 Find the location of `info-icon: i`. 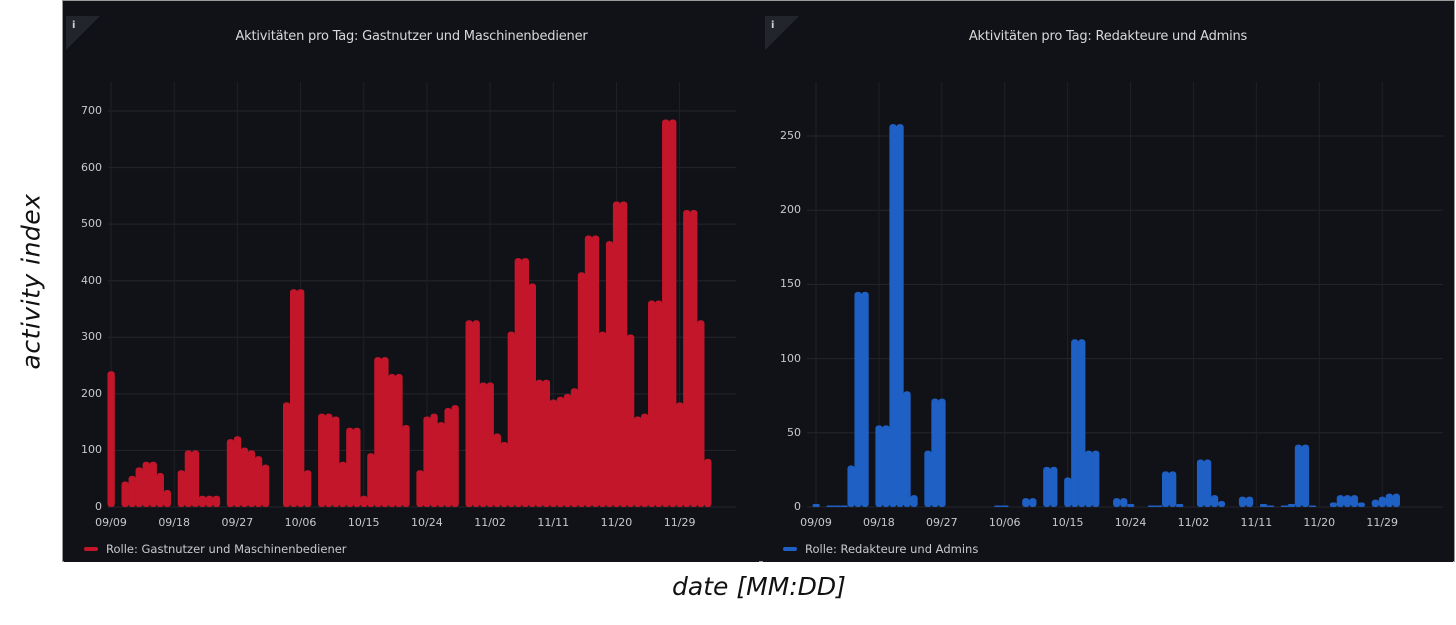

info-icon: i is located at coordinates (74, 25).